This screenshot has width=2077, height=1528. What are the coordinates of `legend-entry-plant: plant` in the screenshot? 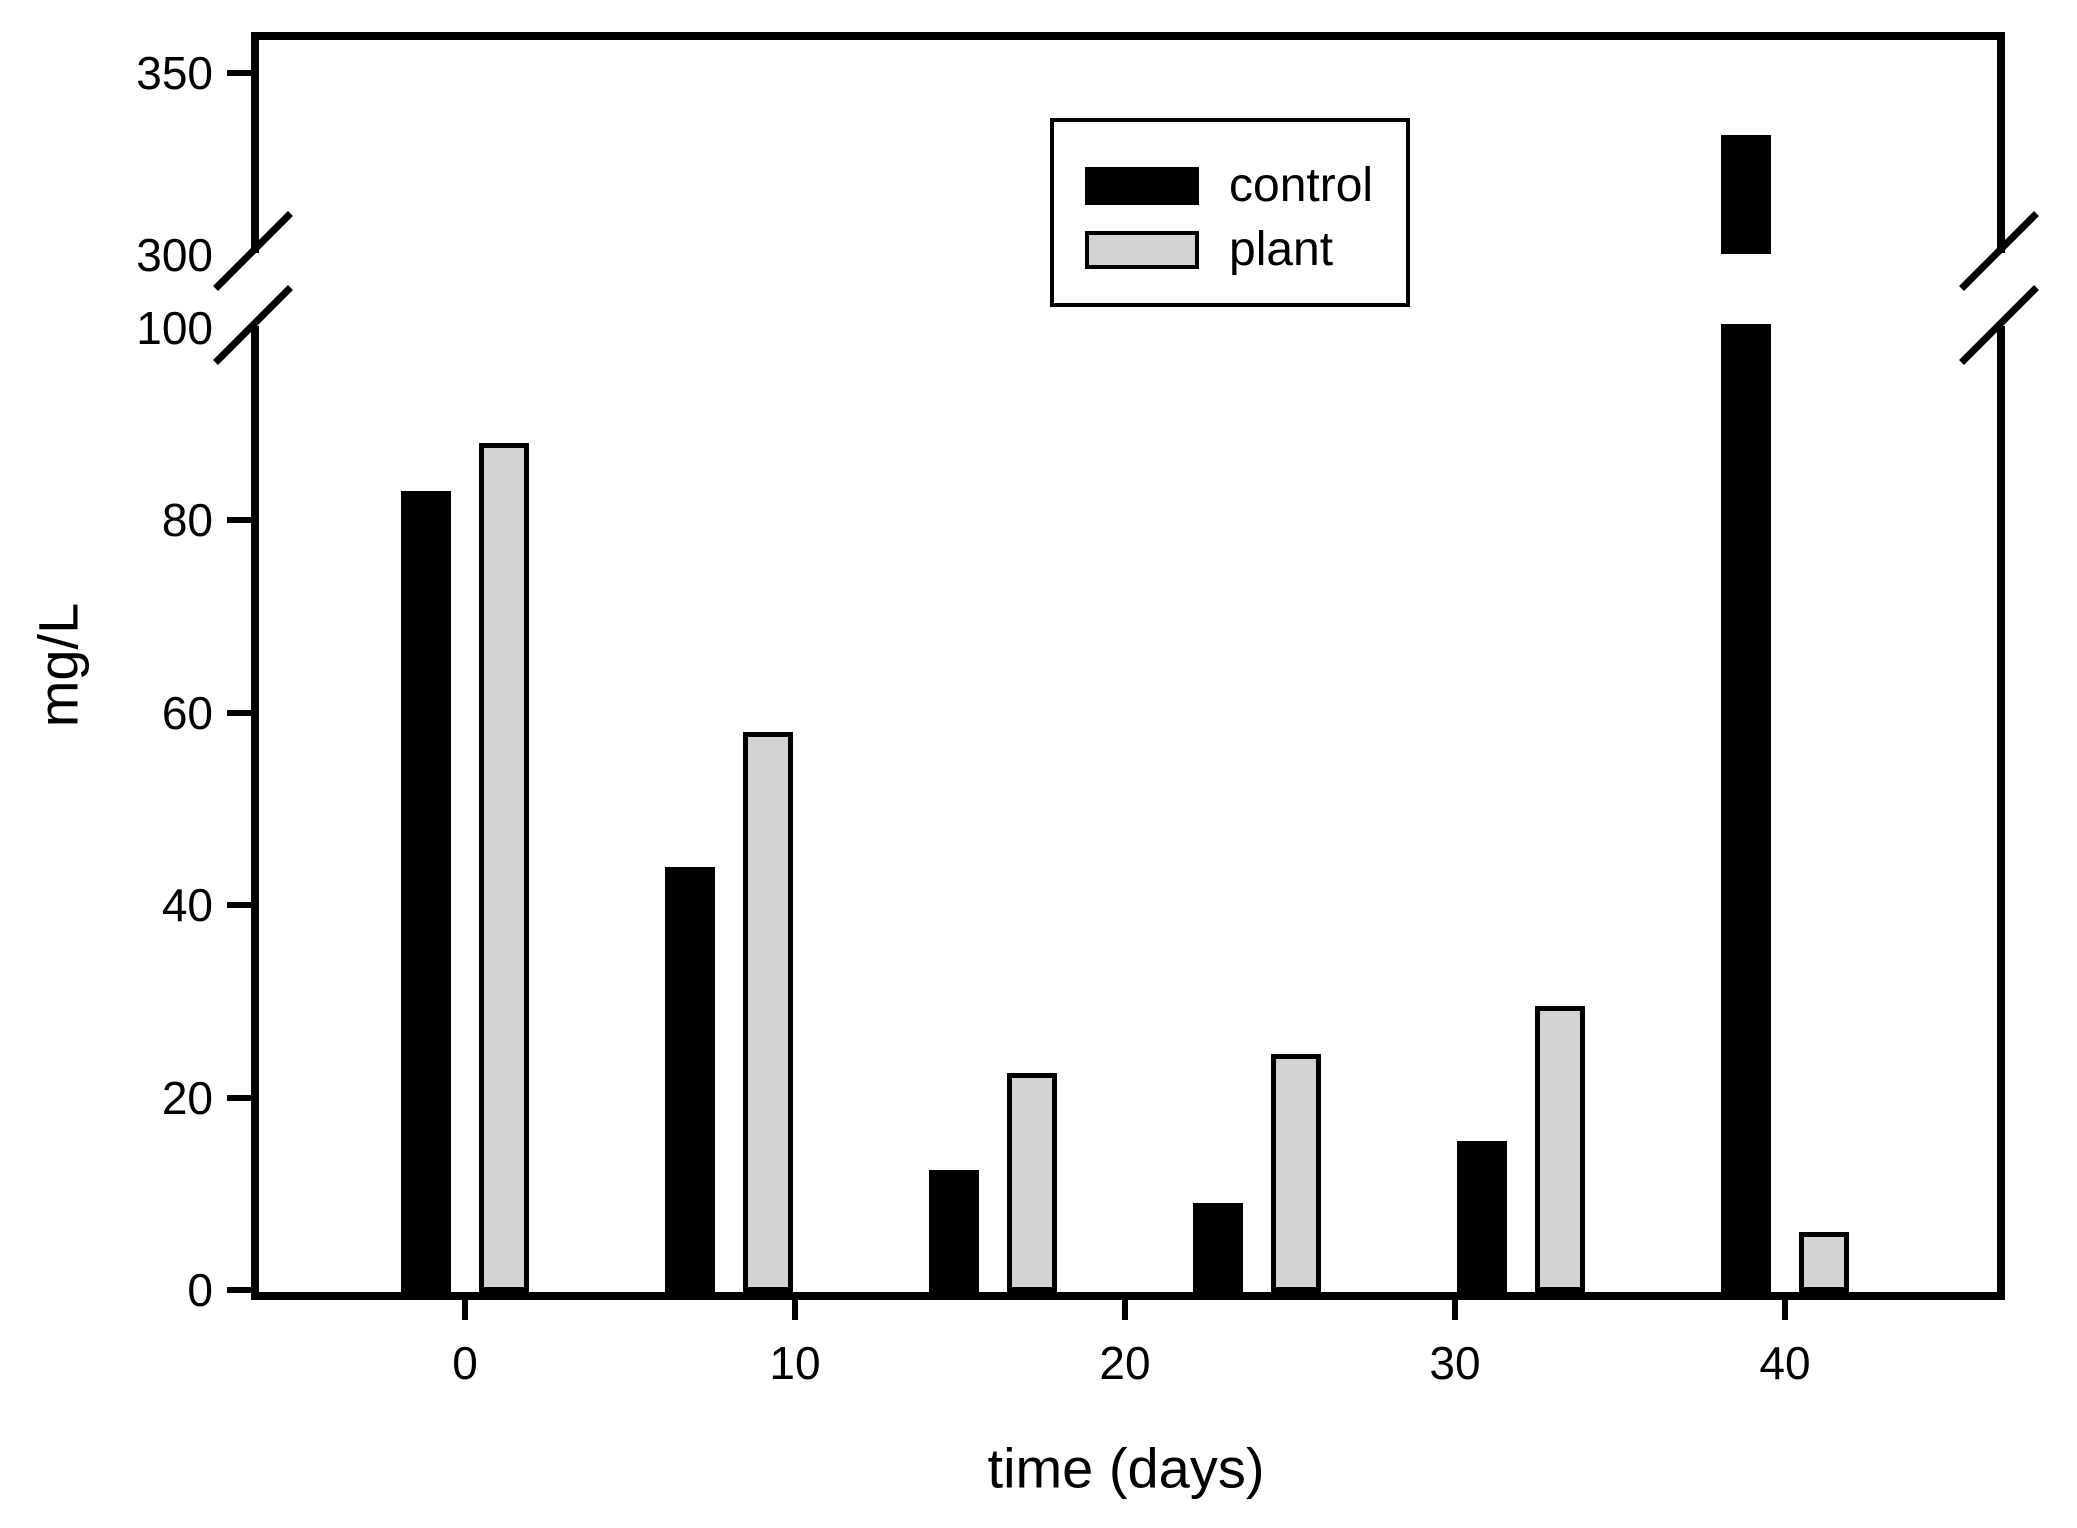 It's located at (1209, 250).